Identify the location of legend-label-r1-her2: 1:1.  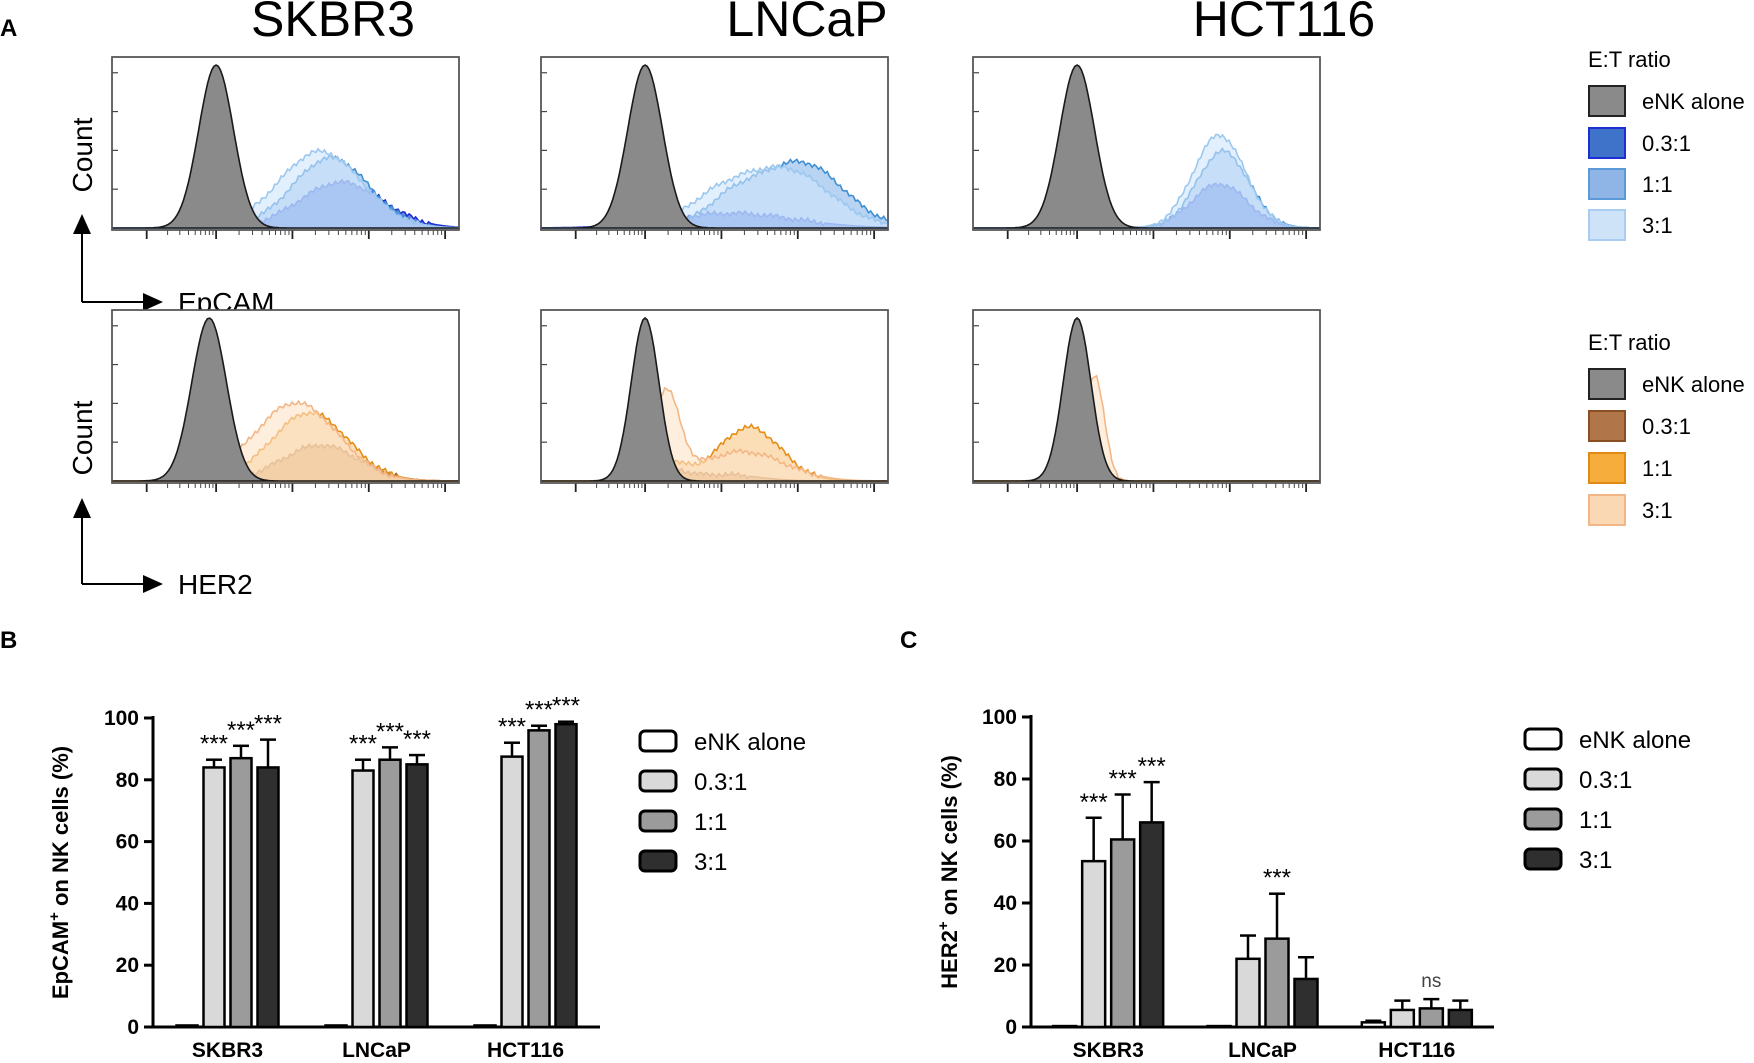
(1657, 468).